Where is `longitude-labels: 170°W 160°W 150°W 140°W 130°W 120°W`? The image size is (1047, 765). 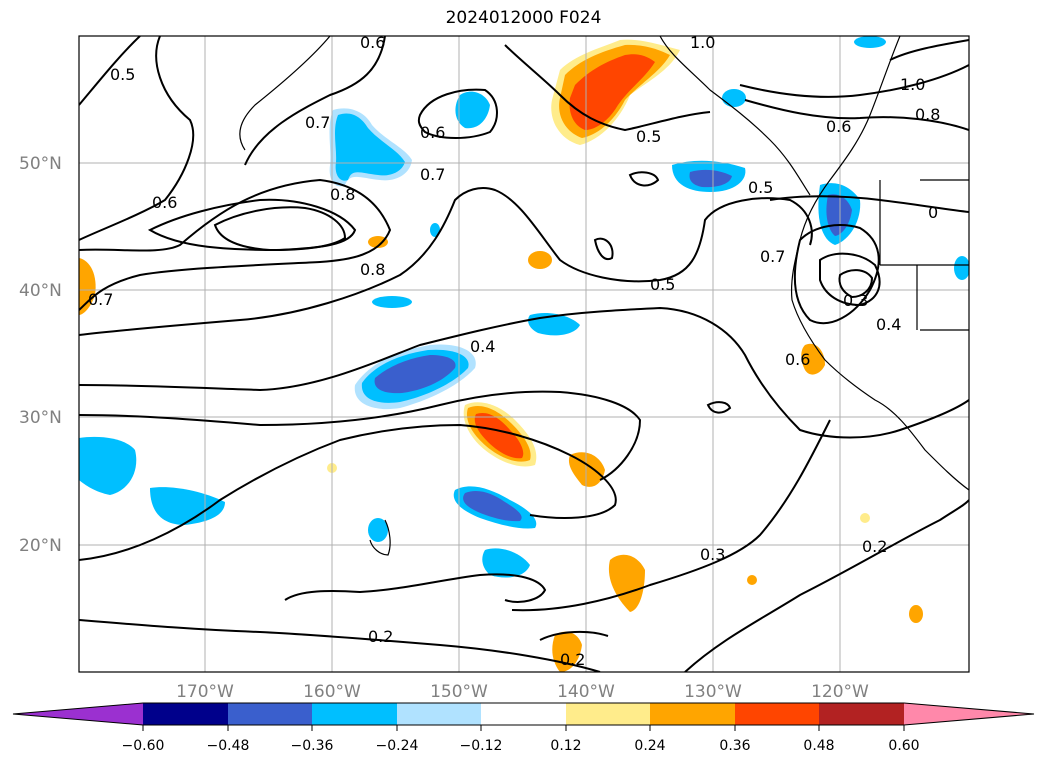
longitude-labels: 170°W 160°W 150°W 140°W 130°W 120°W is located at coordinates (522, 692).